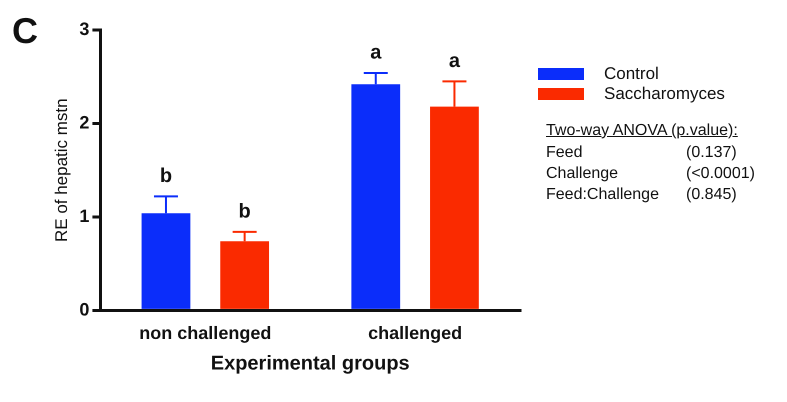 This screenshot has width=787, height=402. Describe the element at coordinates (84, 28) in the screenshot. I see `y-tick-label: 3` at that location.